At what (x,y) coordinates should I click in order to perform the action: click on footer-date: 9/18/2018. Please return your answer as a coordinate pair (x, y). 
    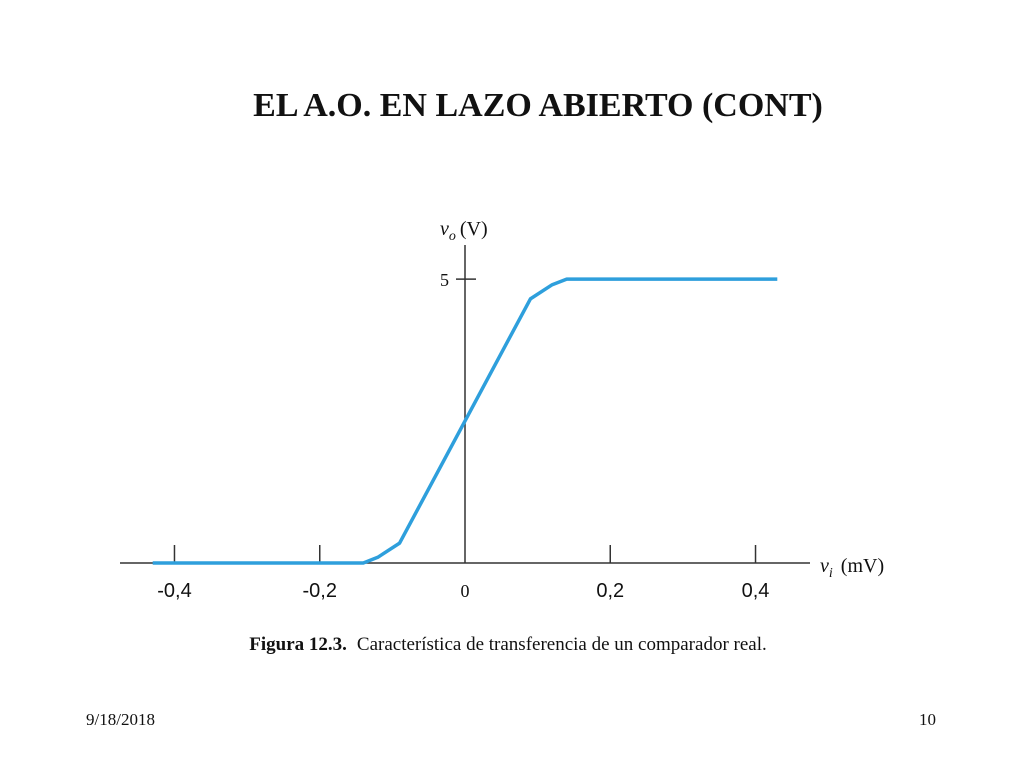
    Looking at the image, I should click on (120, 719).